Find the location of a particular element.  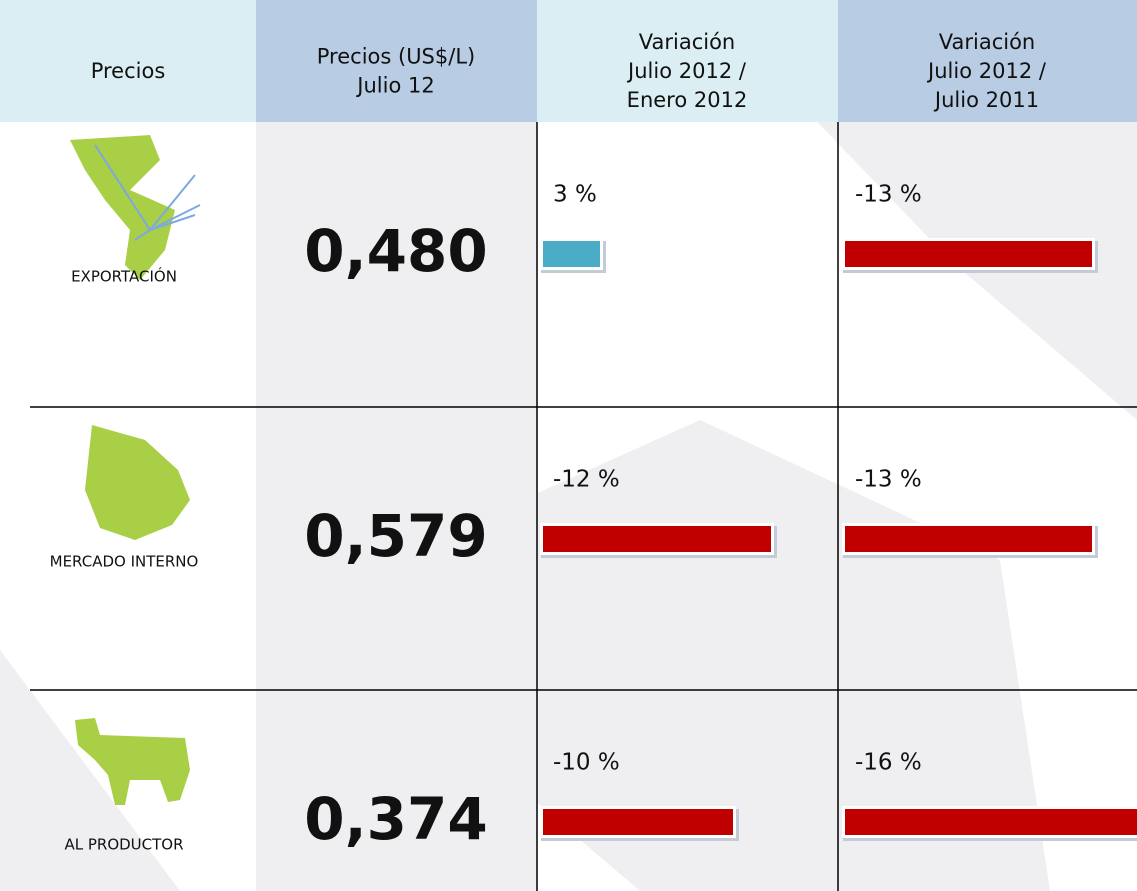

variation-label: -10 % is located at coordinates (586, 763).